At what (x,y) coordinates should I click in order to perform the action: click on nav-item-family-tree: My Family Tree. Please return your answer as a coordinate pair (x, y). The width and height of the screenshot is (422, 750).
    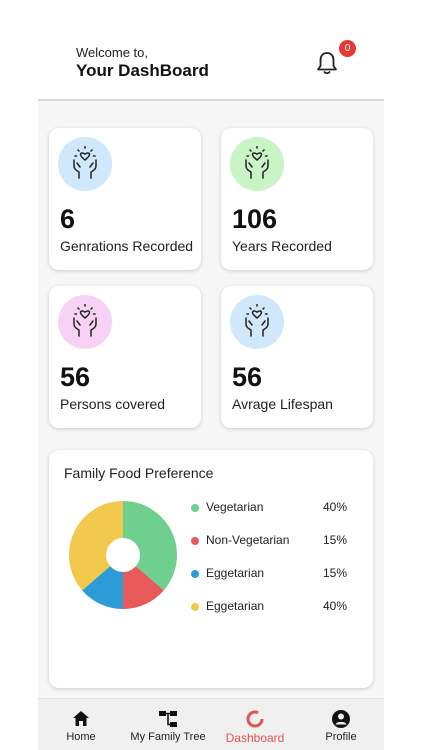
    Looking at the image, I should click on (168, 724).